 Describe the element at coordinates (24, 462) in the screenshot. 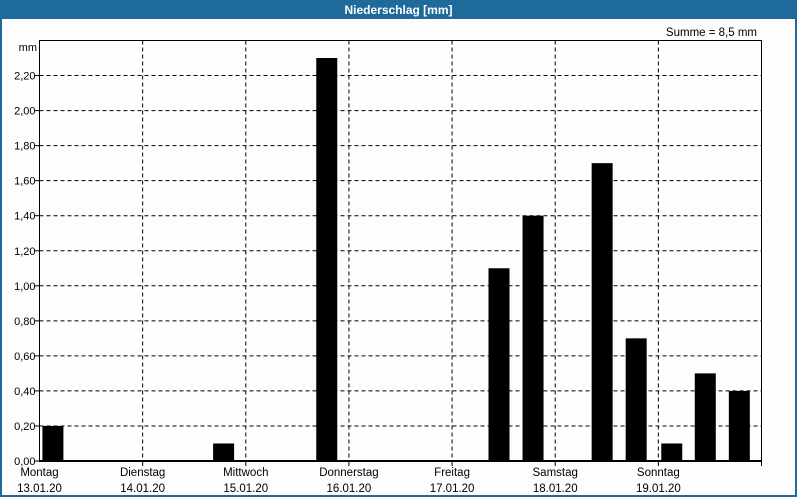

I see `y-tick-label: 0,00` at that location.